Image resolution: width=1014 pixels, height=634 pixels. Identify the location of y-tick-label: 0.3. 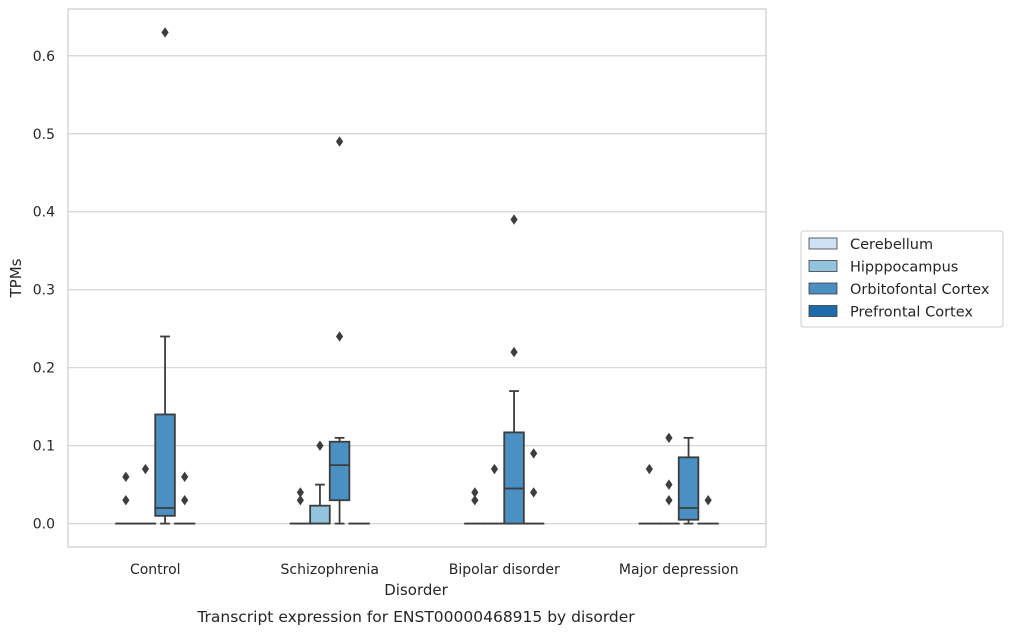
(44, 291).